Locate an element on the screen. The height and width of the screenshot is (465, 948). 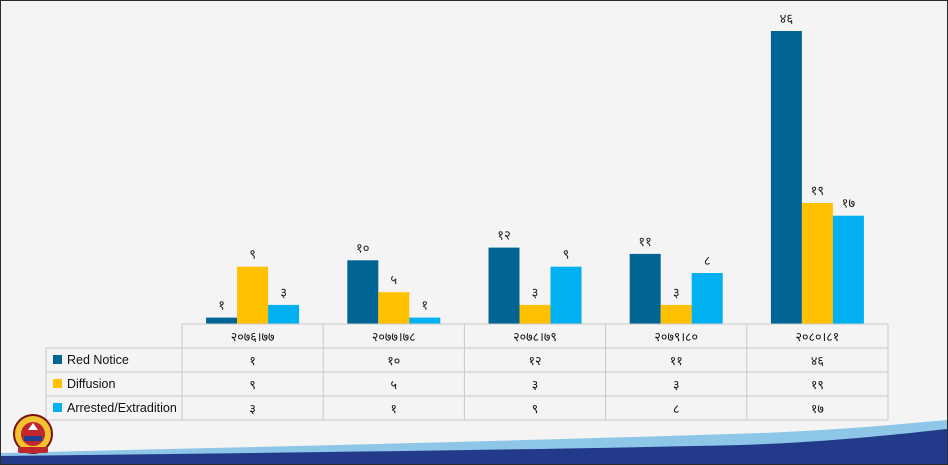
table-cell: १७ is located at coordinates (817, 408).